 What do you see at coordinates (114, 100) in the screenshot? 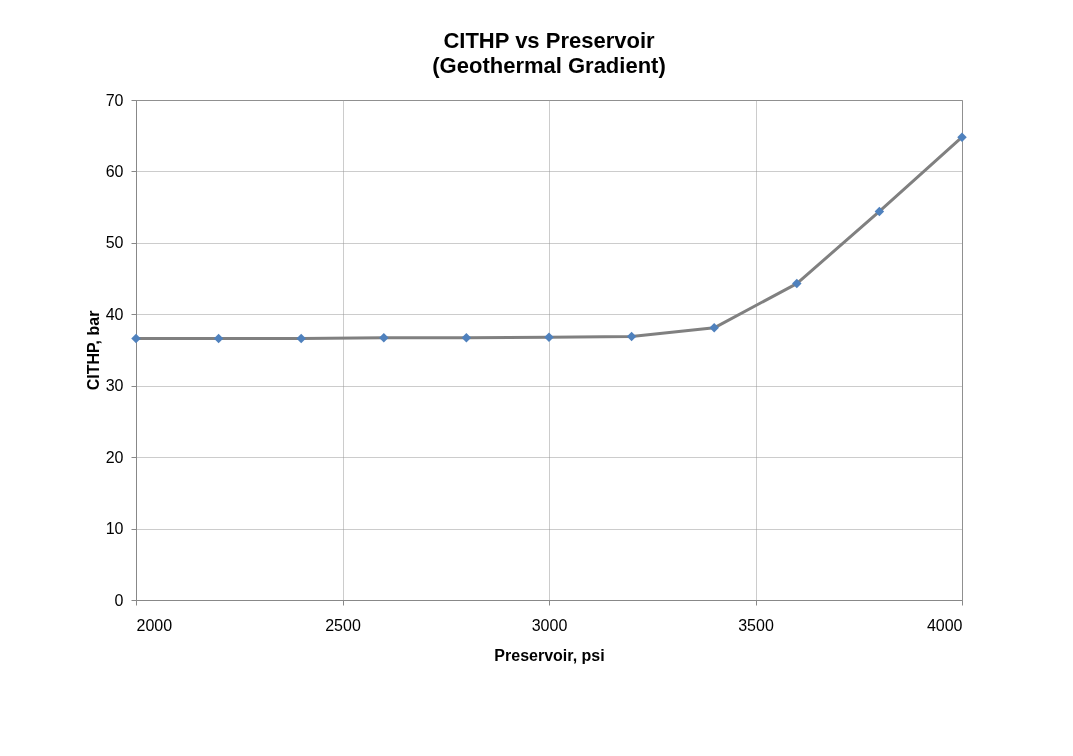
I see `y-tick-label: 70` at bounding box center [114, 100].